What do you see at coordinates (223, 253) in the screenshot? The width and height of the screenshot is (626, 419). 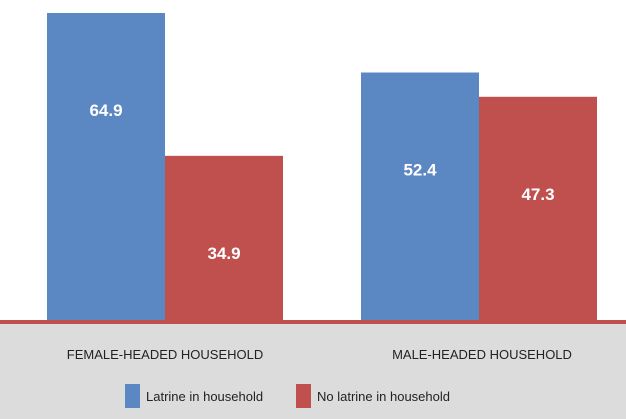 I see `data-label-no-latrine-female-headed: 34.9` at bounding box center [223, 253].